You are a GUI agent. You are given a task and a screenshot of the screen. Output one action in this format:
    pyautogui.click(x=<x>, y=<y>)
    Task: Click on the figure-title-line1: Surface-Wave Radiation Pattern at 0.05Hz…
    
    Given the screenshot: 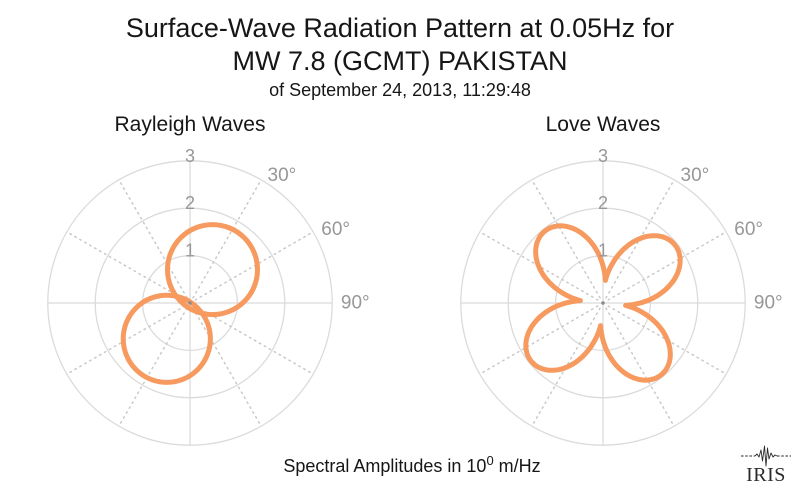 What is the action you would take?
    pyautogui.click(x=400, y=28)
    